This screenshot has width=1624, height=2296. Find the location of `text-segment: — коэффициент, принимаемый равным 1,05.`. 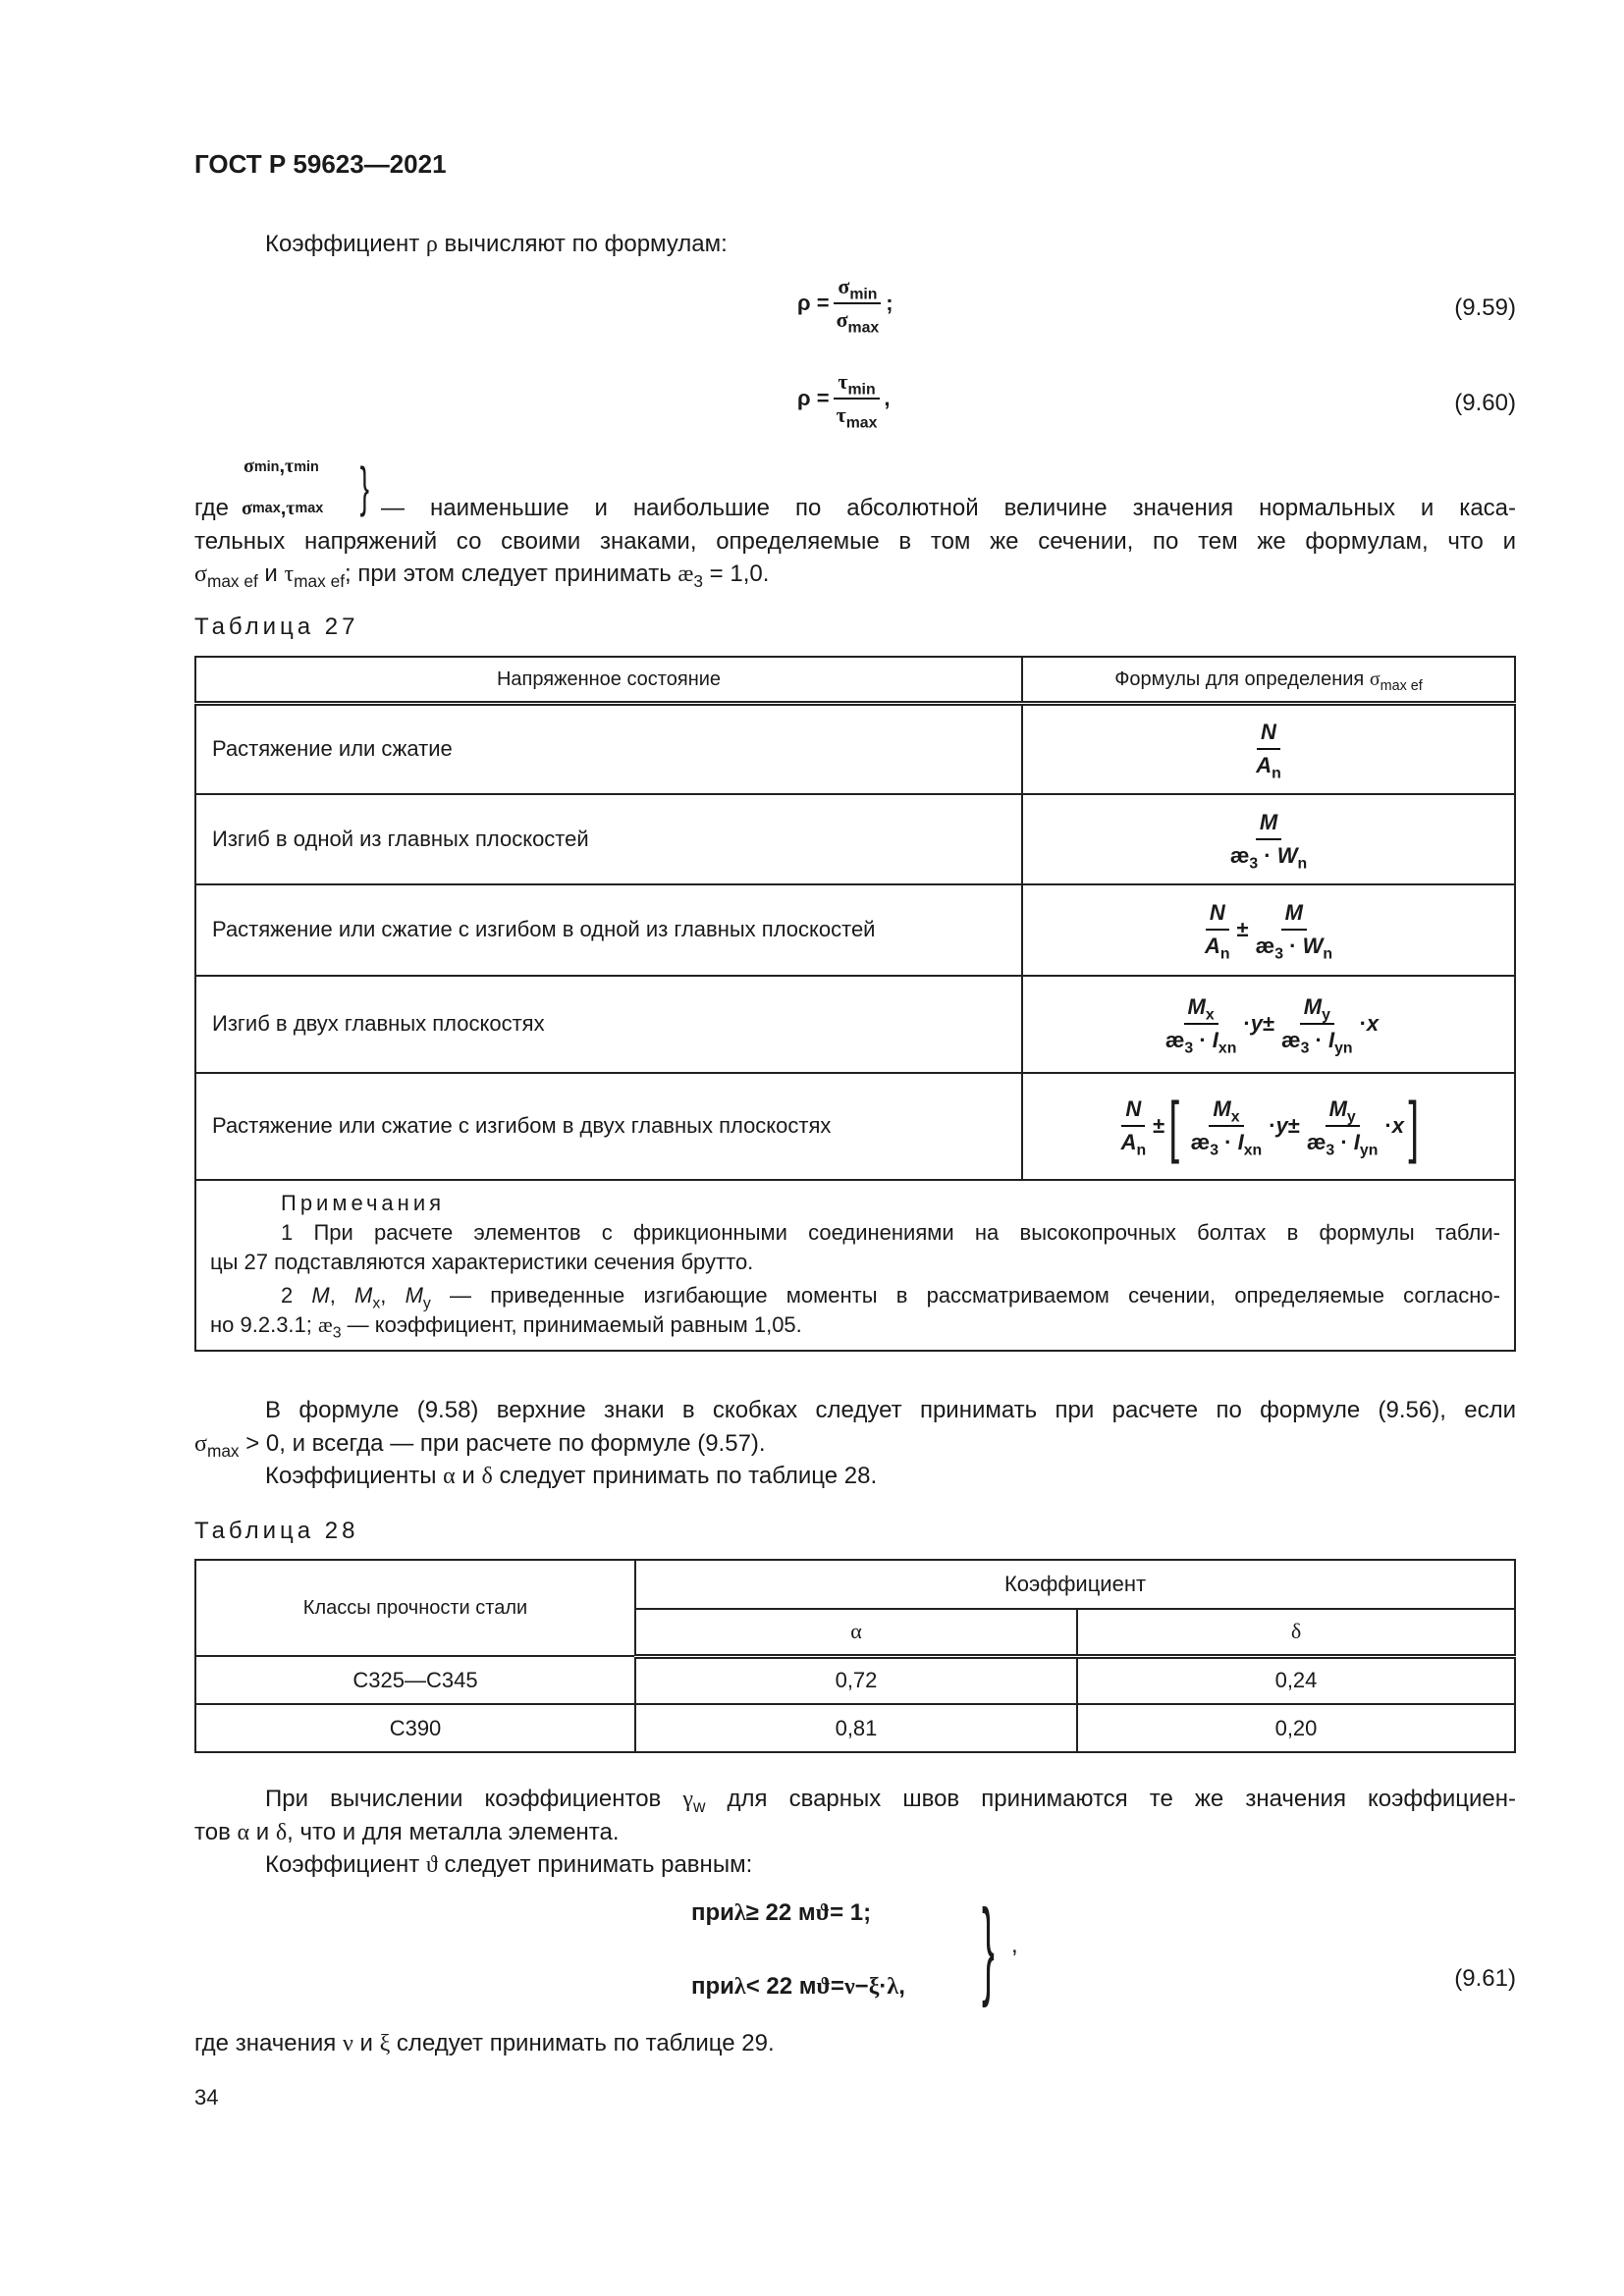

text-segment: — коэффициент, принимаемый равным 1,05. is located at coordinates (571, 1324).